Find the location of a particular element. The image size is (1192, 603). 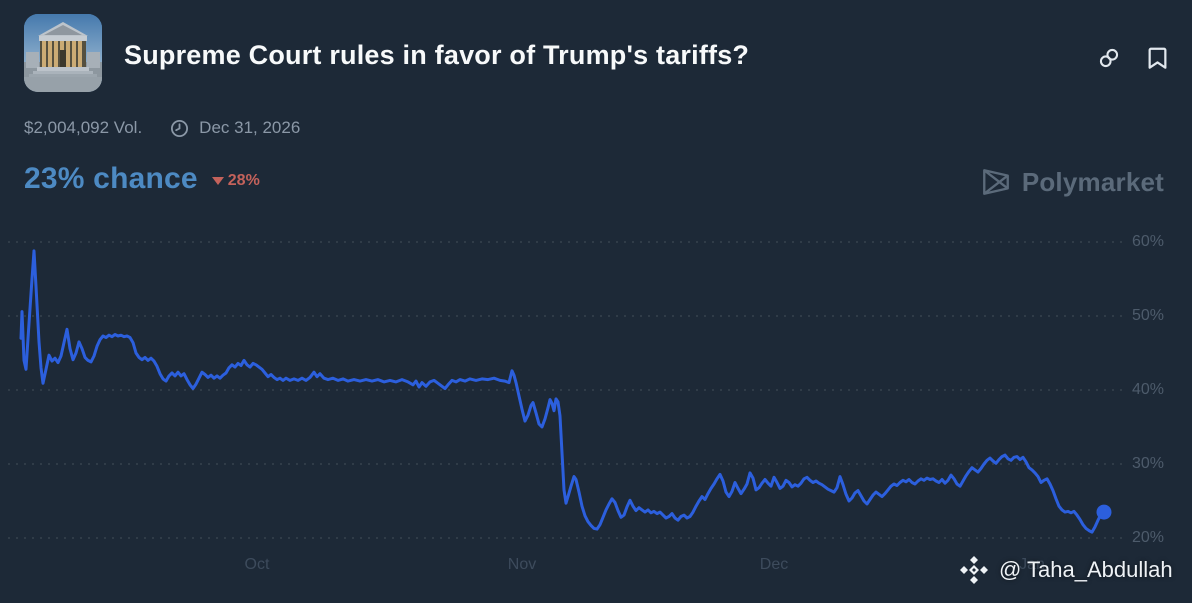

supreme-court-image is located at coordinates (63, 53).